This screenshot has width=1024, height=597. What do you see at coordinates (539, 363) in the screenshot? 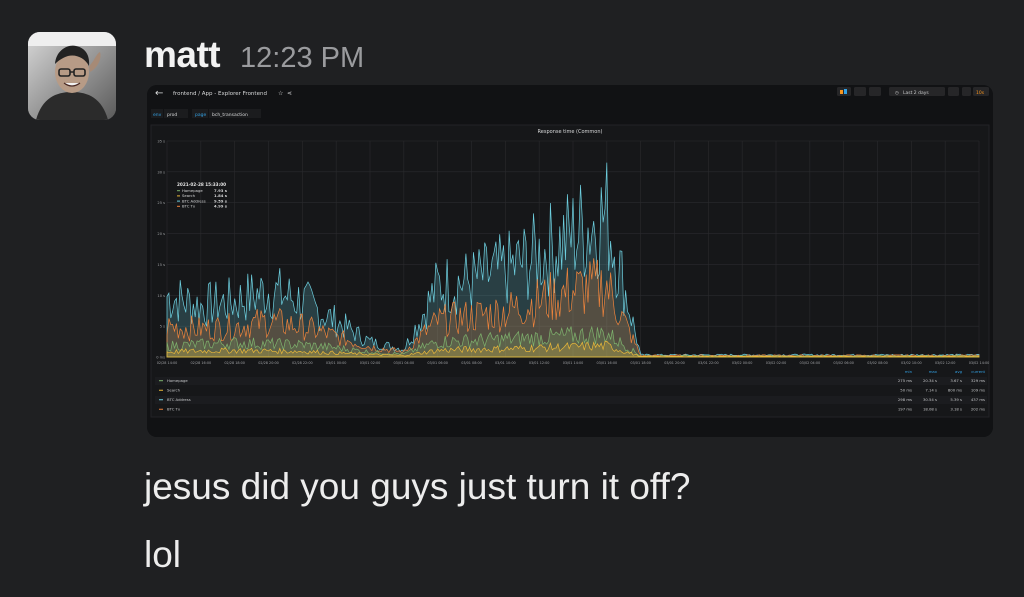
I see `x-tick-label: 03/01 12:00` at bounding box center [539, 363].